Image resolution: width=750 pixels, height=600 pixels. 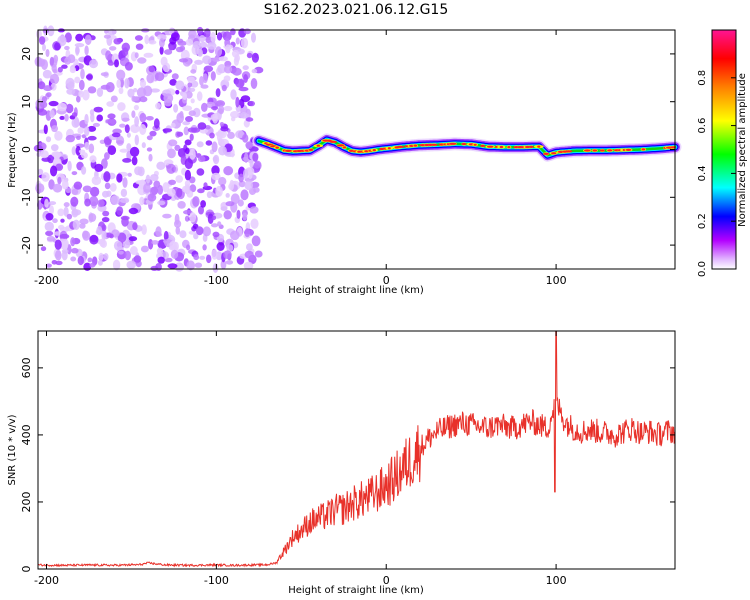 I want to click on snr-y-tick-label: 0, so click(x=26, y=569).